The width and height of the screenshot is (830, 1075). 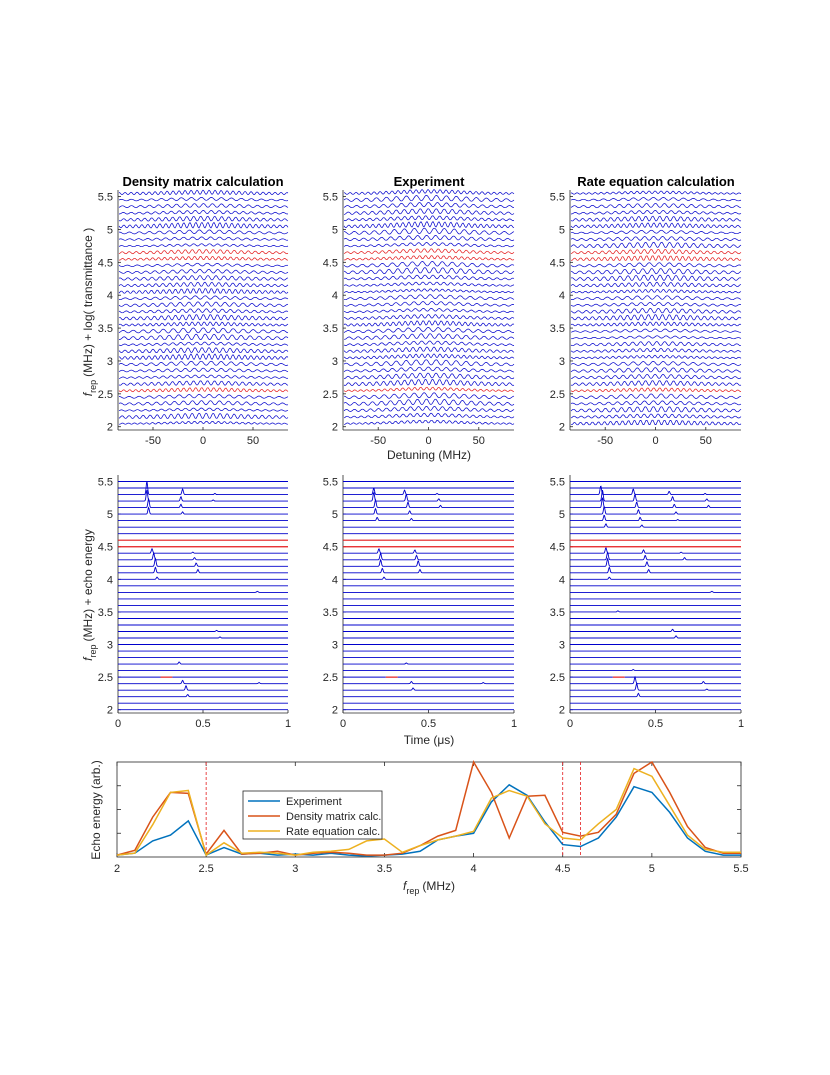 I want to click on y-tick-label: 3.5, so click(x=557, y=613).